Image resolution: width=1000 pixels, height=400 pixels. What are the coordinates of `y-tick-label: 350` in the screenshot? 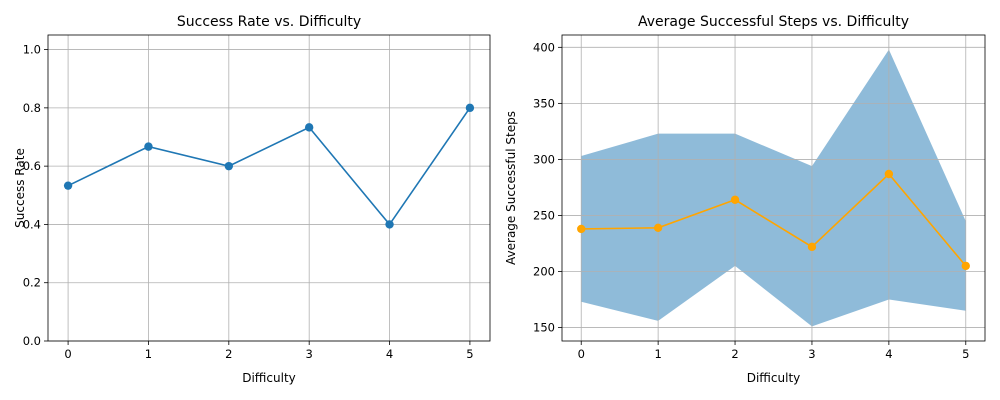 It's located at (544, 103).